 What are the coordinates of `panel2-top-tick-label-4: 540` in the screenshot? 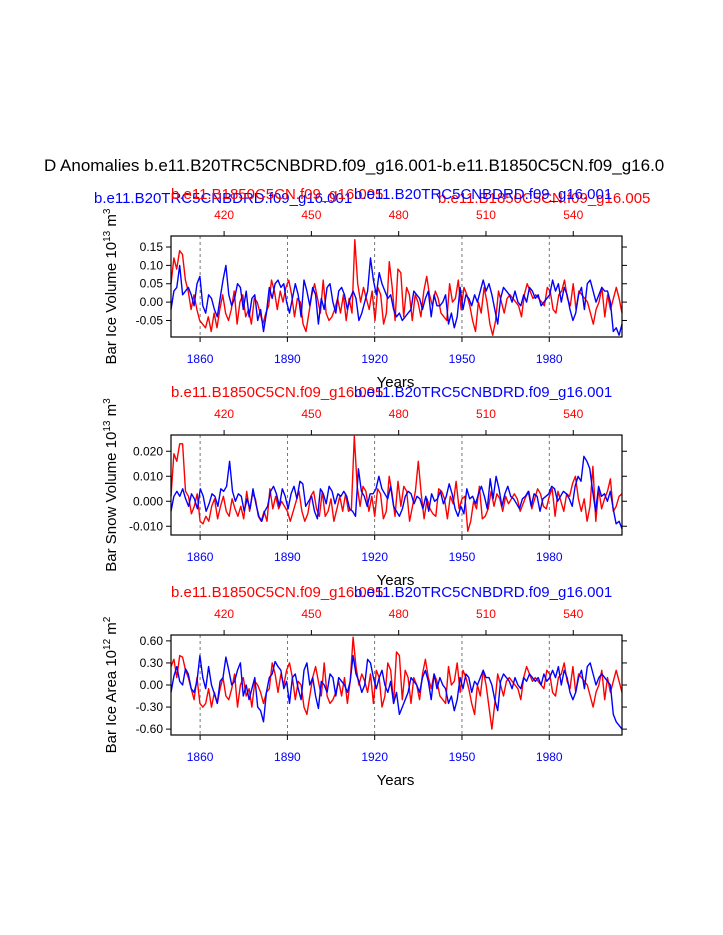 It's located at (573, 414).